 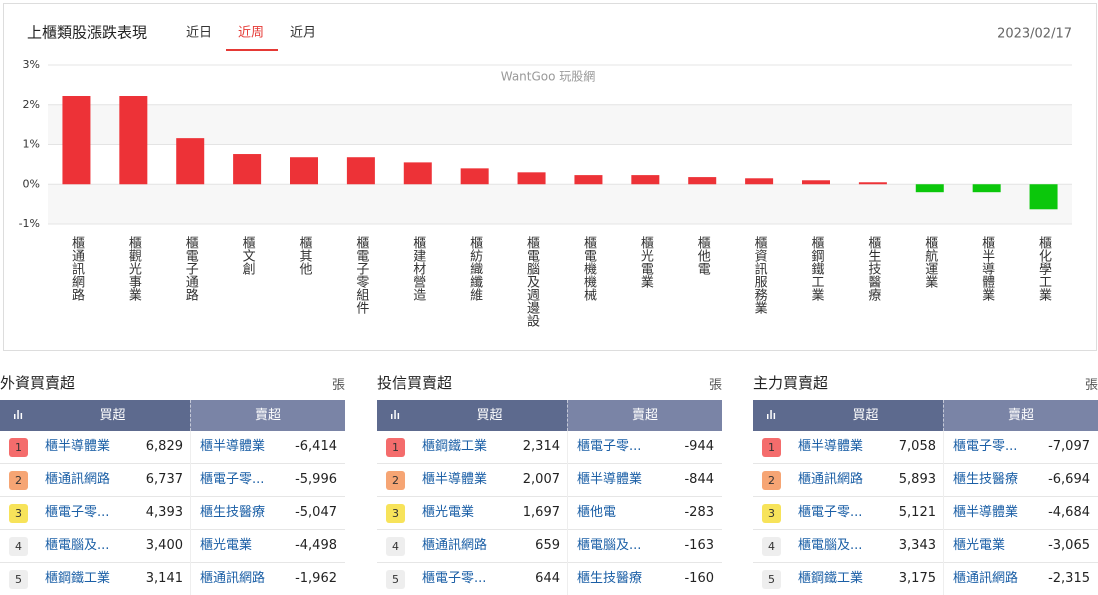 What do you see at coordinates (251, 33) in the screenshot?
I see `tab-active: 近周` at bounding box center [251, 33].